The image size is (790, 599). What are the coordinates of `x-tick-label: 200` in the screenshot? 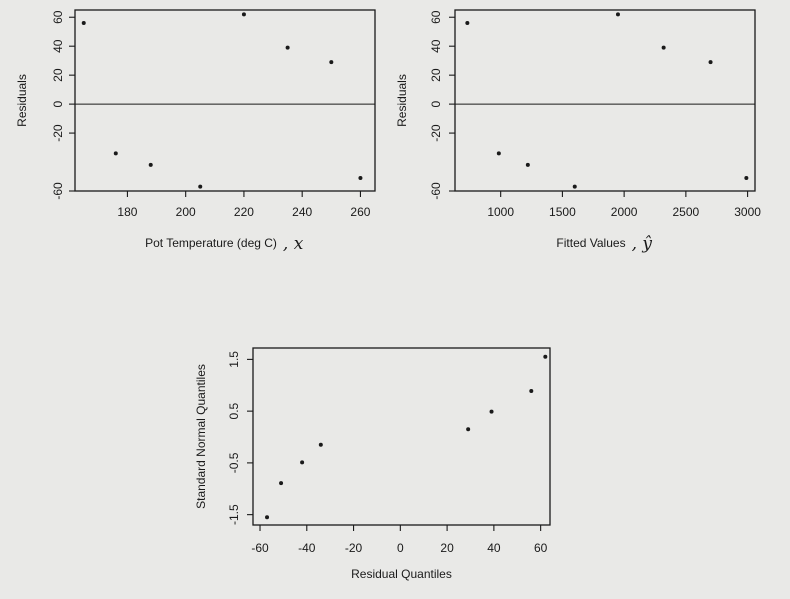 It's located at (186, 212).